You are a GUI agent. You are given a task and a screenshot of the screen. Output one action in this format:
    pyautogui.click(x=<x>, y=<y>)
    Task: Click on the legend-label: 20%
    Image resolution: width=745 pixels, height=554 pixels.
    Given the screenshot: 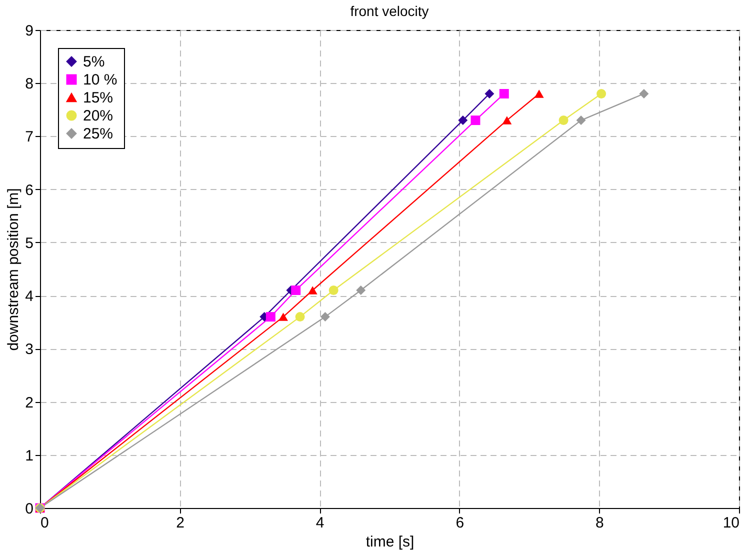 What is the action you would take?
    pyautogui.click(x=98, y=116)
    